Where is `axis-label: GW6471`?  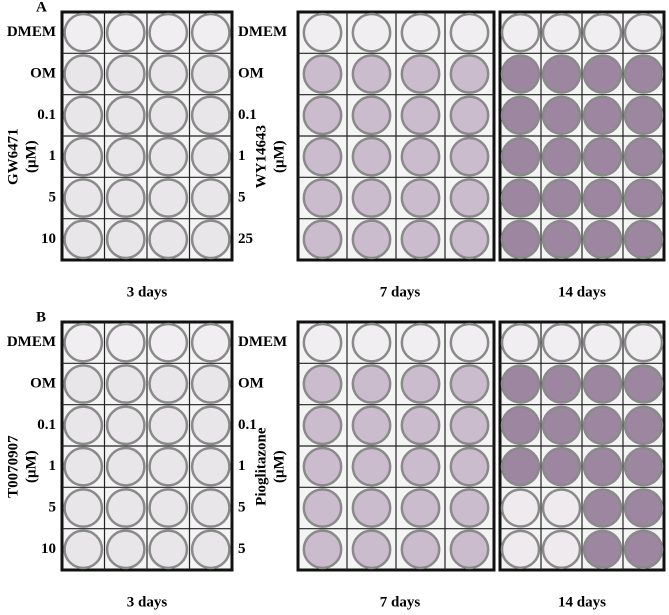
axis-label: GW6471 is located at coordinates (13, 156).